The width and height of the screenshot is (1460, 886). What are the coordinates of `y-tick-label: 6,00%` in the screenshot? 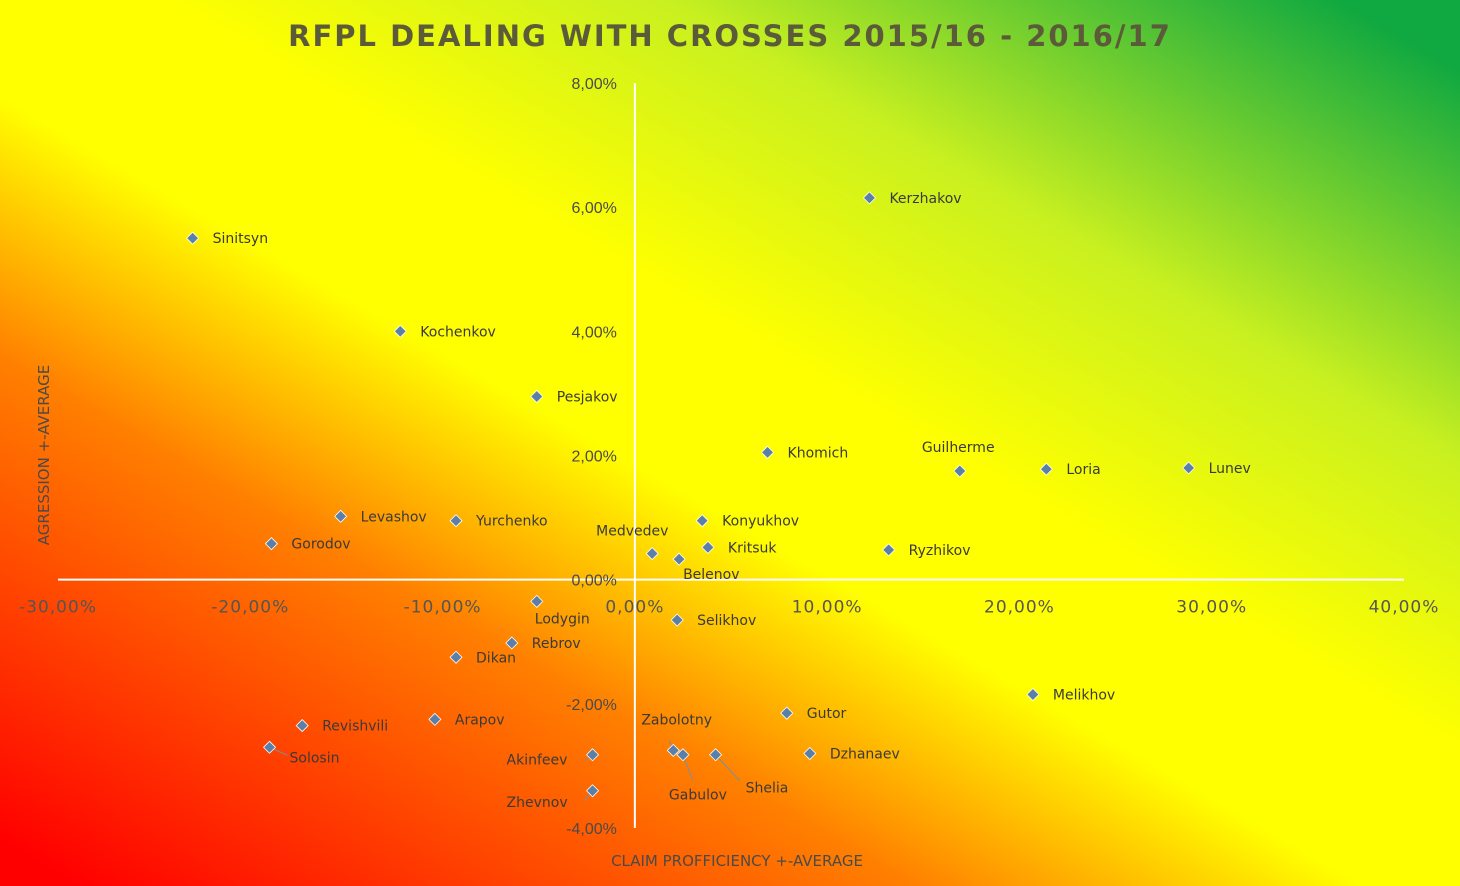 It's located at (593, 208).